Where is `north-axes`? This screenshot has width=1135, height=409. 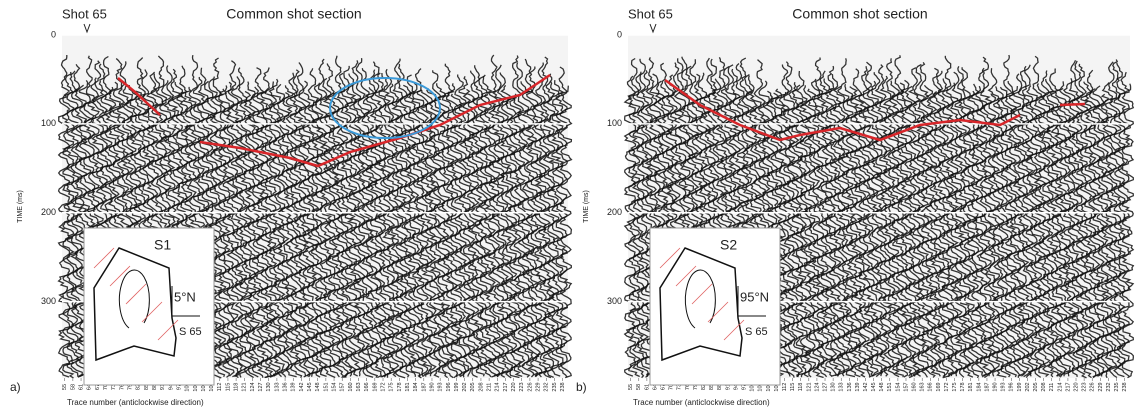 north-axes is located at coordinates (185, 301).